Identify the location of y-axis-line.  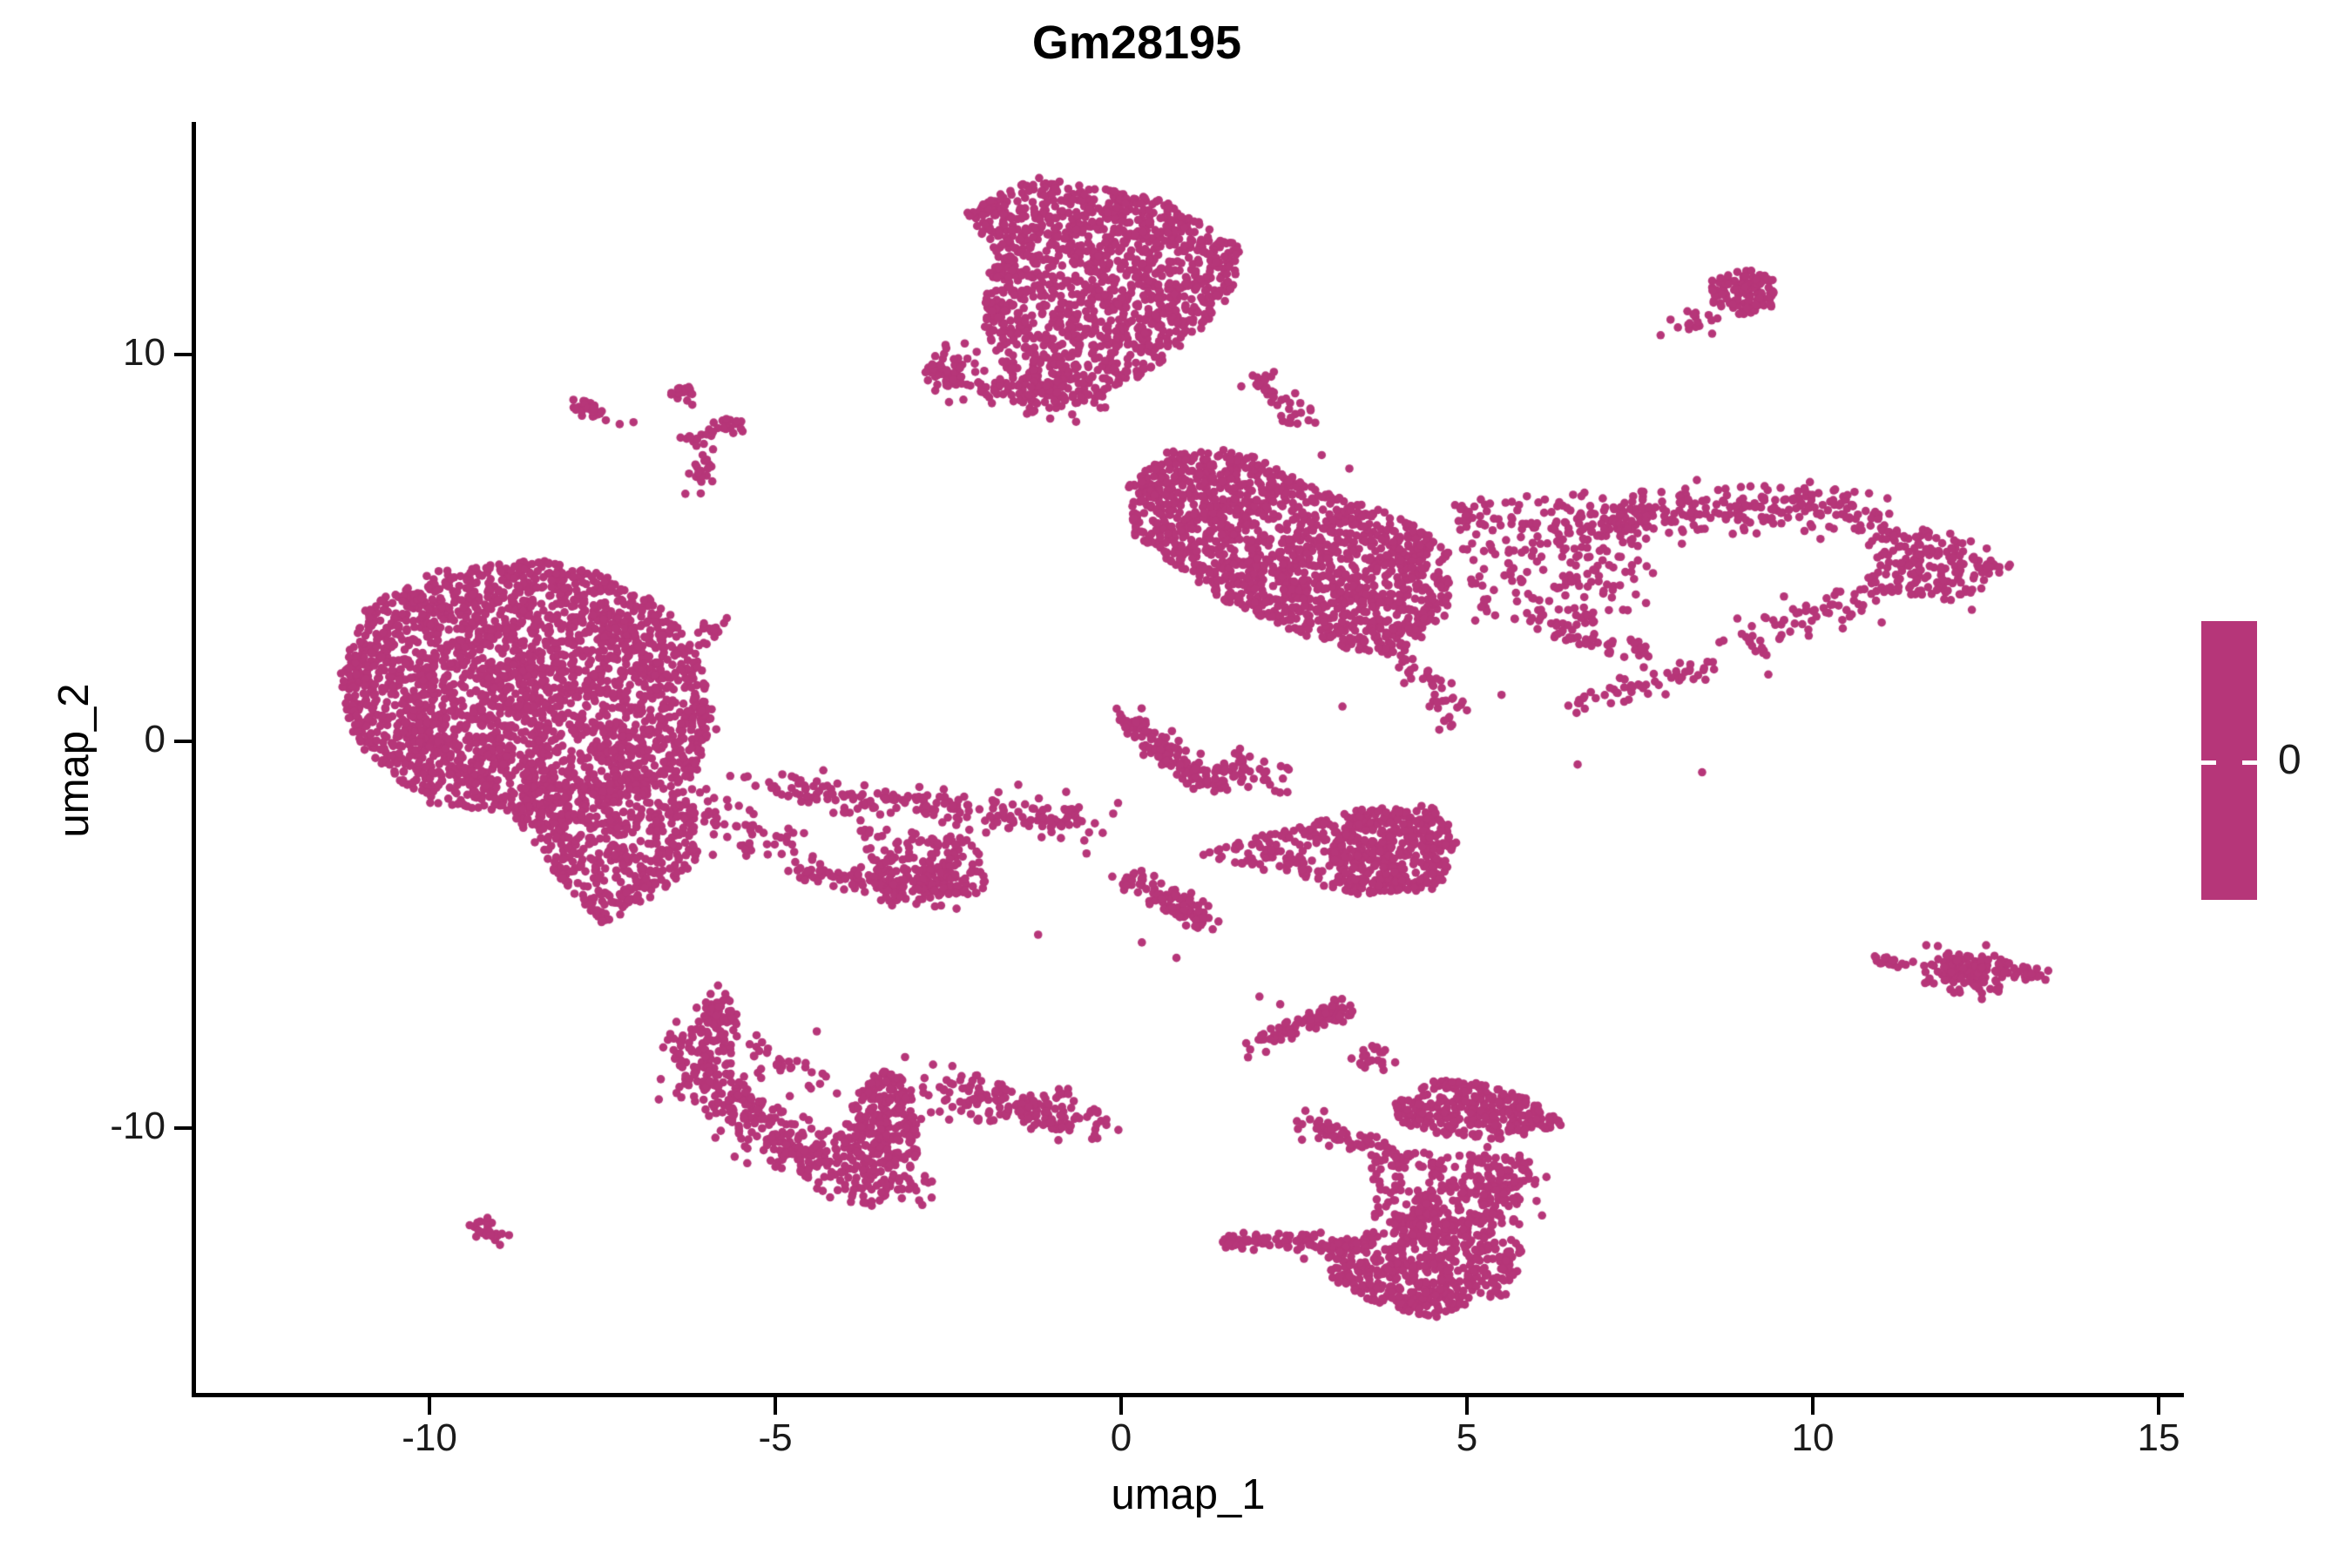
(194, 759).